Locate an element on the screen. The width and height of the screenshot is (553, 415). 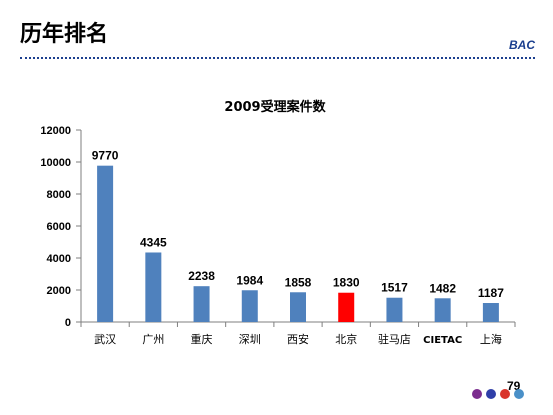
category-label: 广州 is located at coordinates (153, 339).